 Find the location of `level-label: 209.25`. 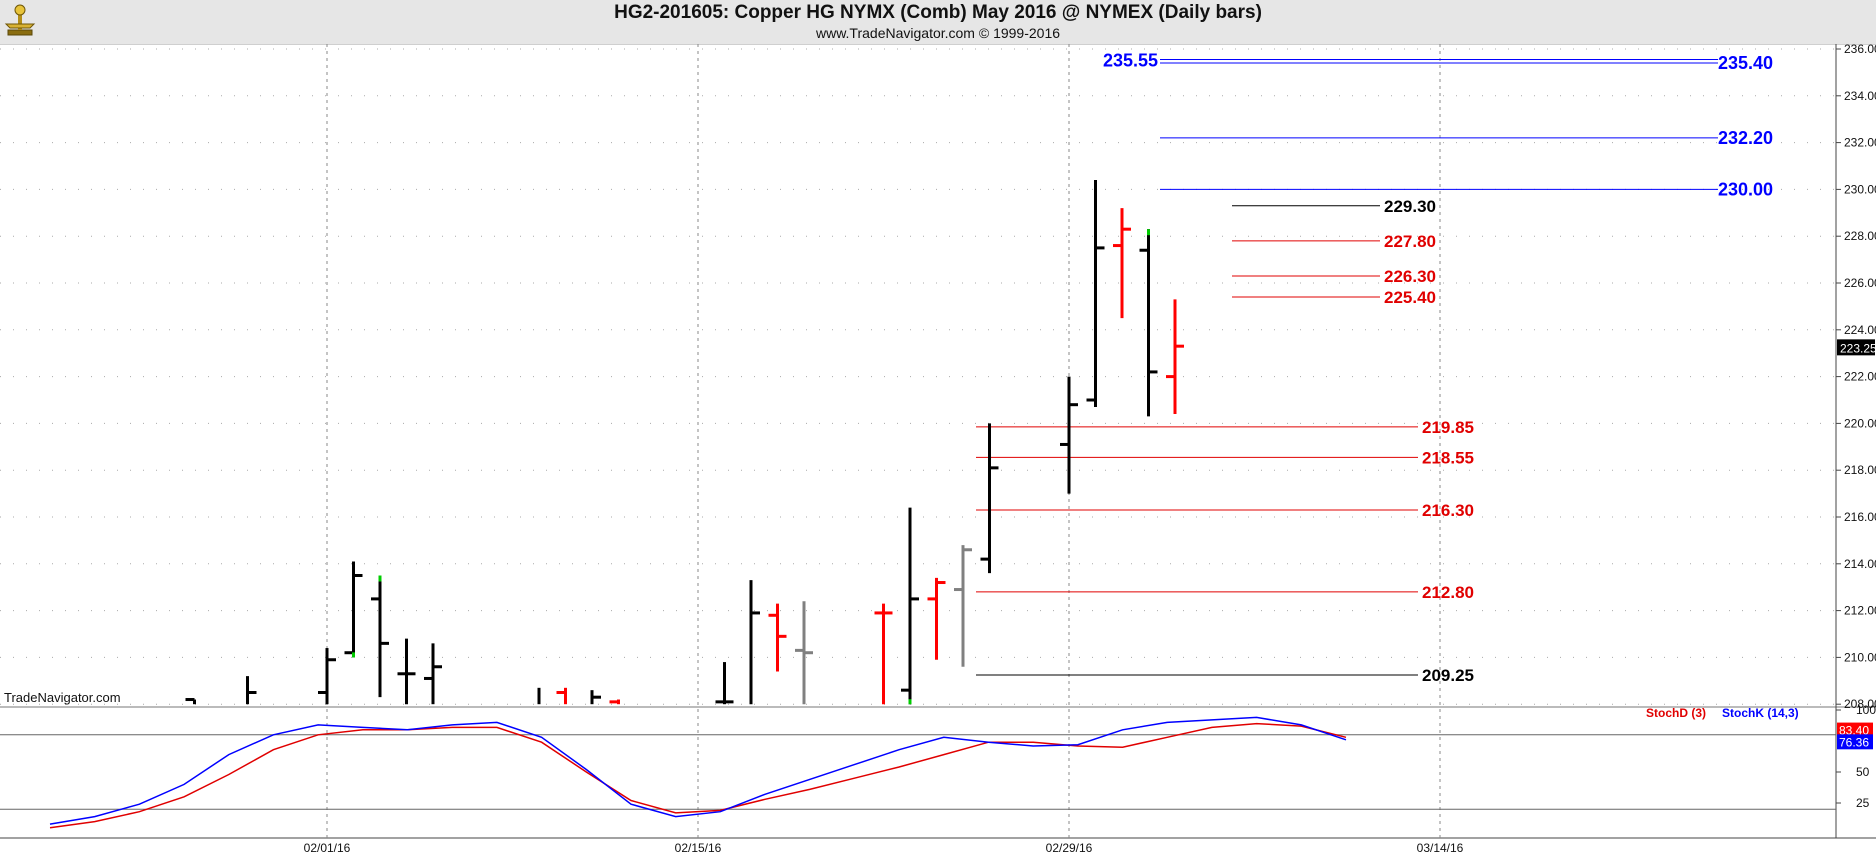

level-label: 209.25 is located at coordinates (1448, 675).